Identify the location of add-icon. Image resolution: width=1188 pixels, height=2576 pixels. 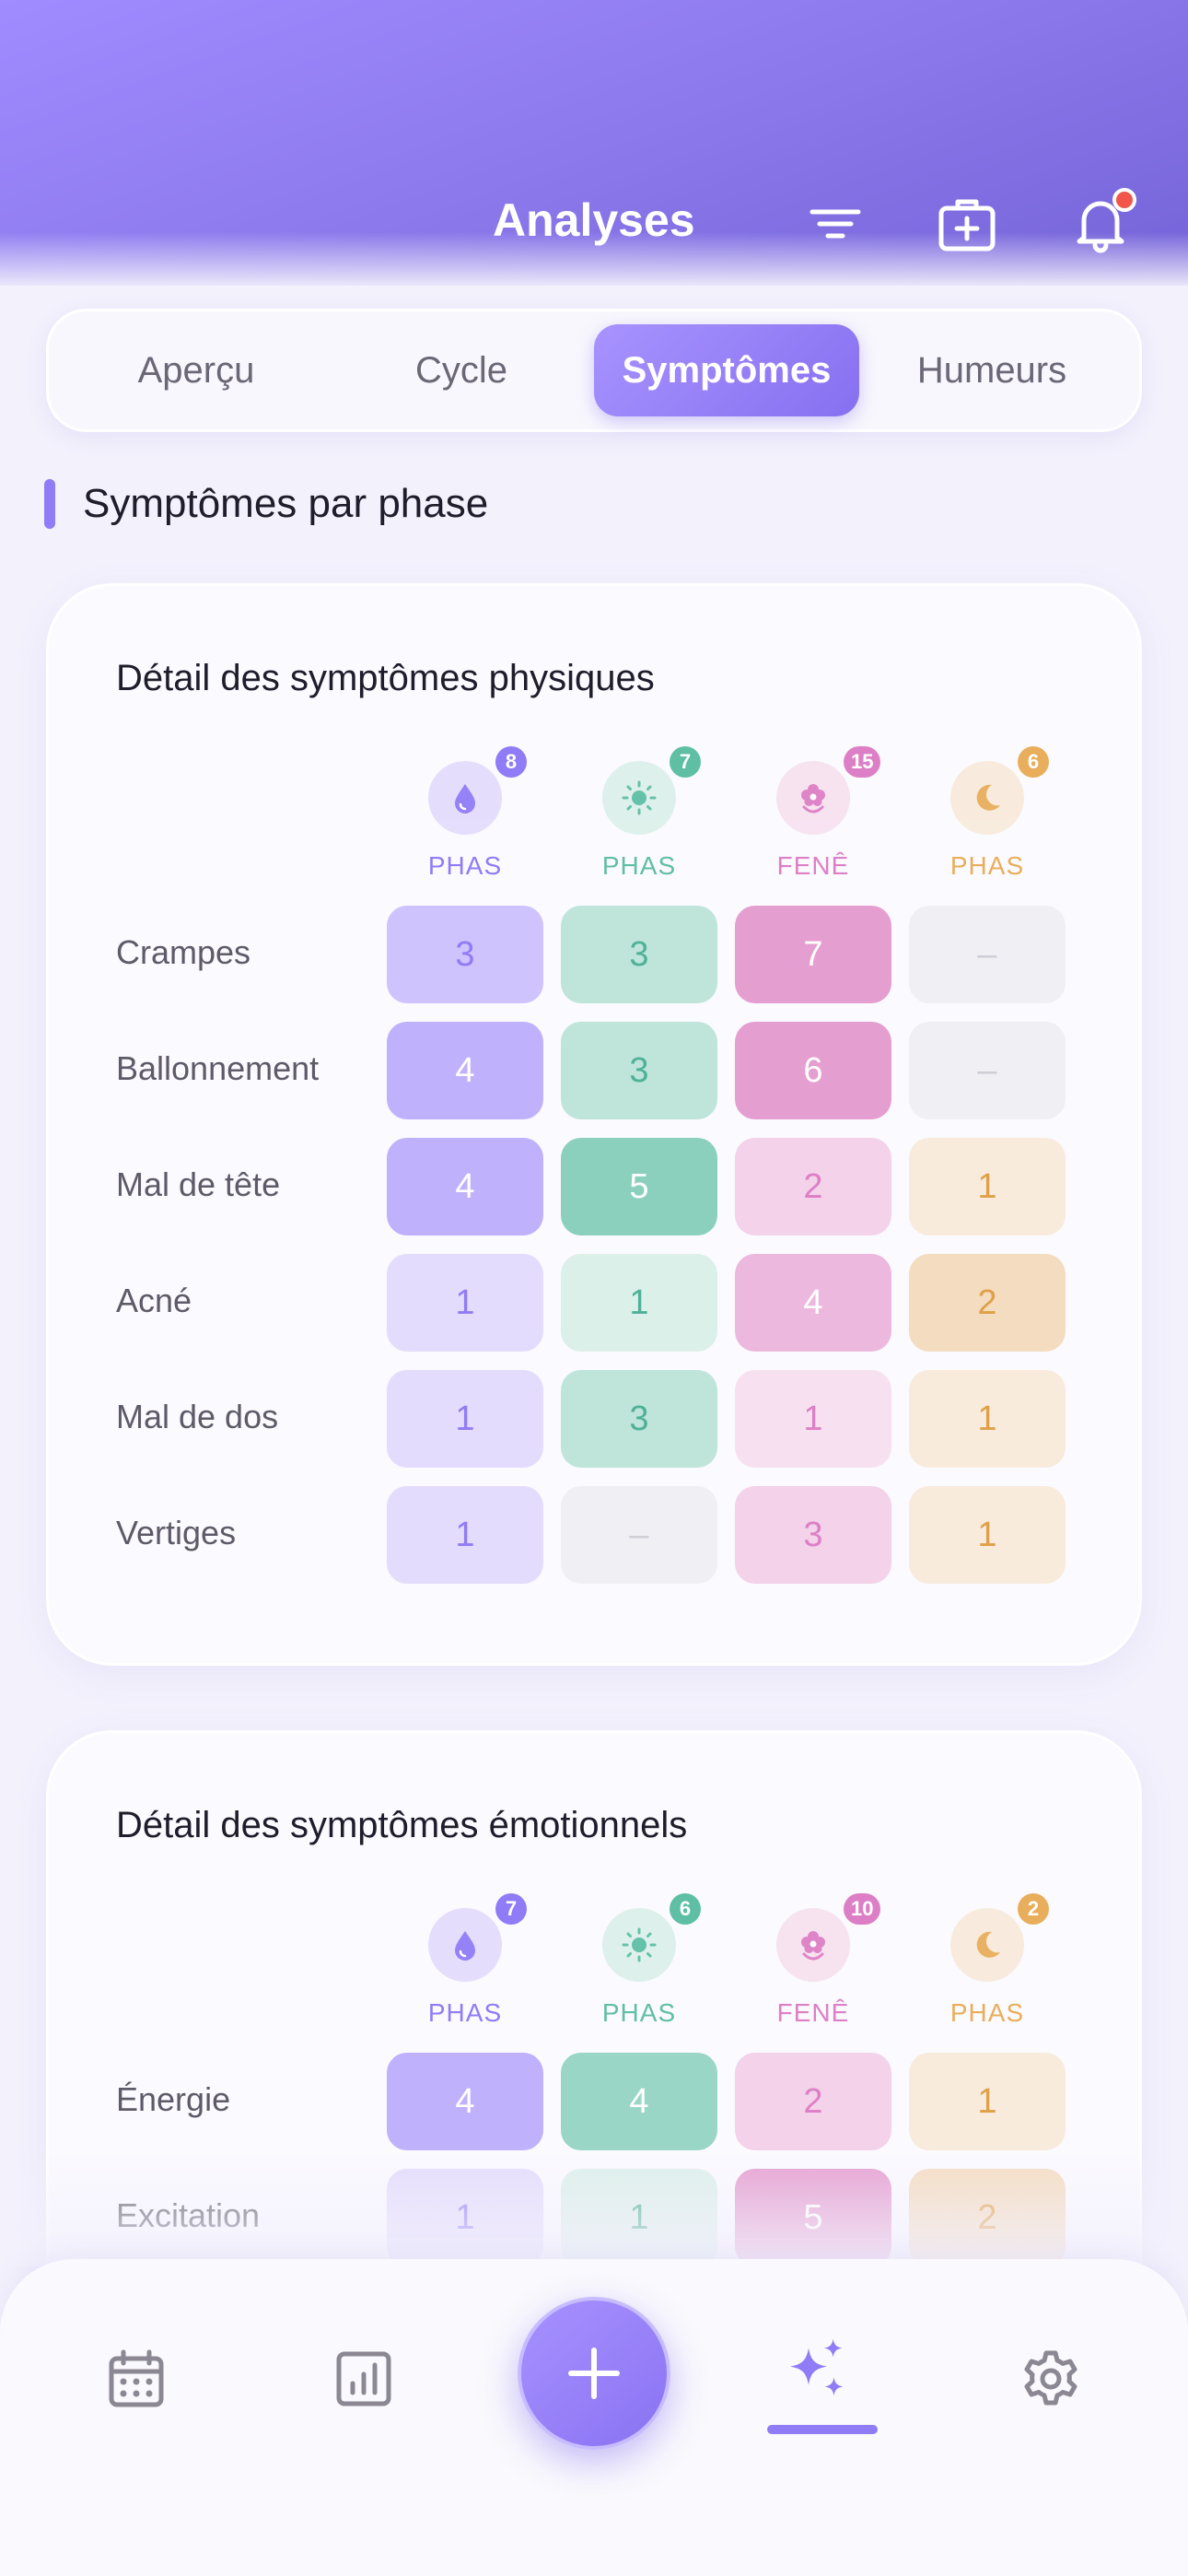
(594, 2373).